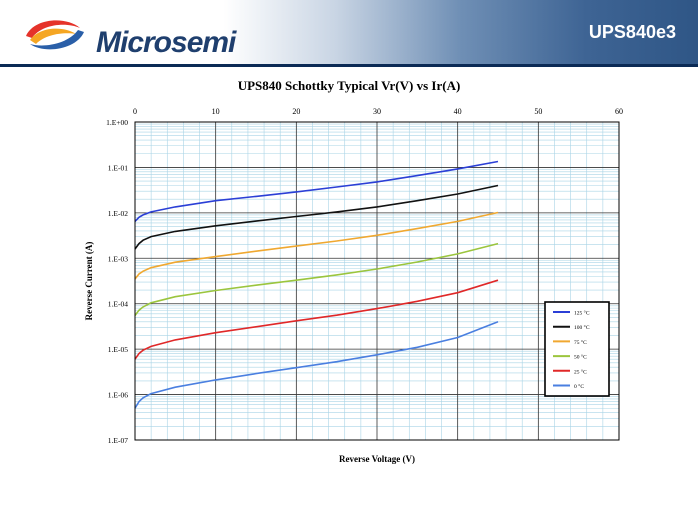 The height and width of the screenshot is (511, 698). Describe the element at coordinates (582, 313) in the screenshot. I see `legend-entry: 125 °C` at that location.